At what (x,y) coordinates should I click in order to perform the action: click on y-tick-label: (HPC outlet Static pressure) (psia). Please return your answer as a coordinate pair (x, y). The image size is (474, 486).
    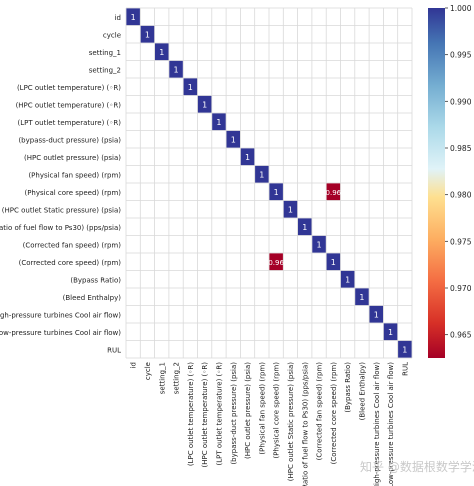
    Looking at the image, I should click on (62, 210).